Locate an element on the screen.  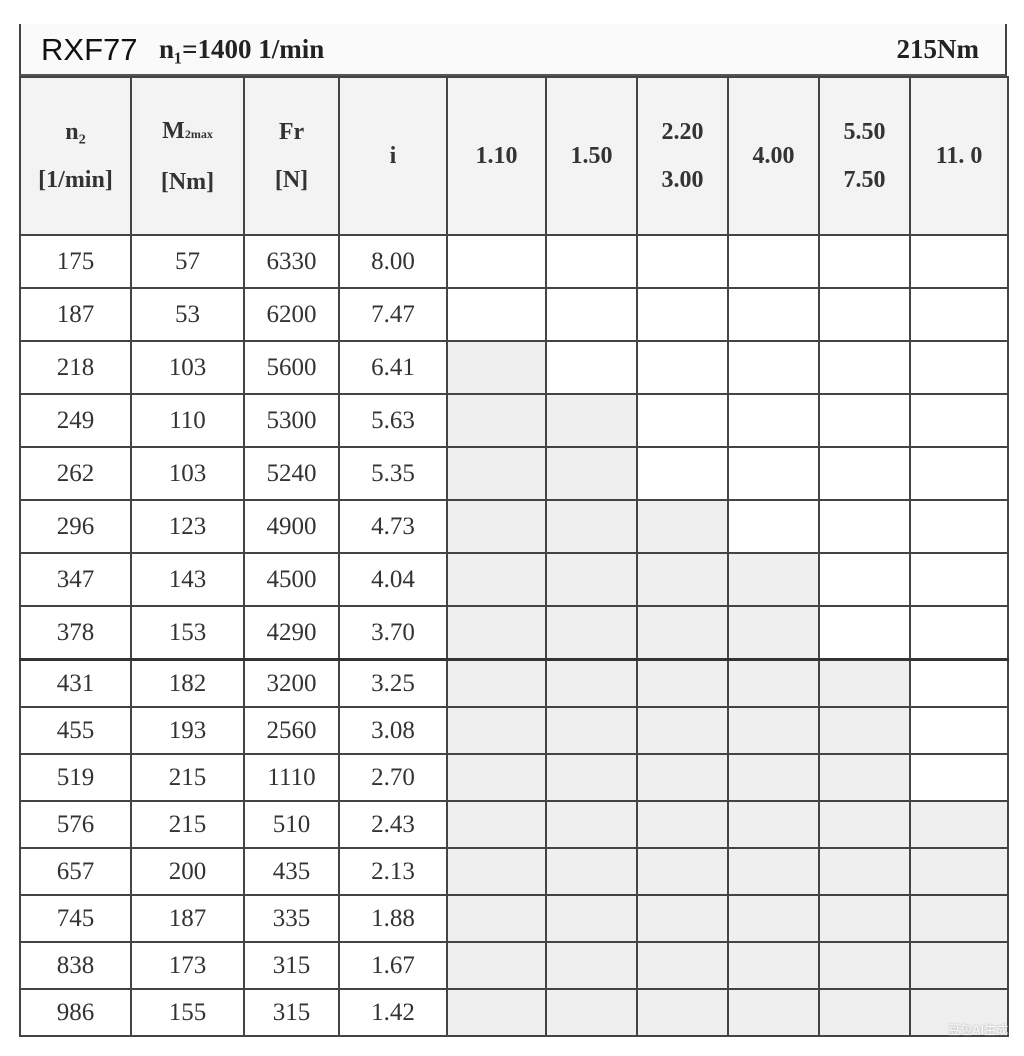
cell-i: 1.88 is located at coordinates (393, 918).